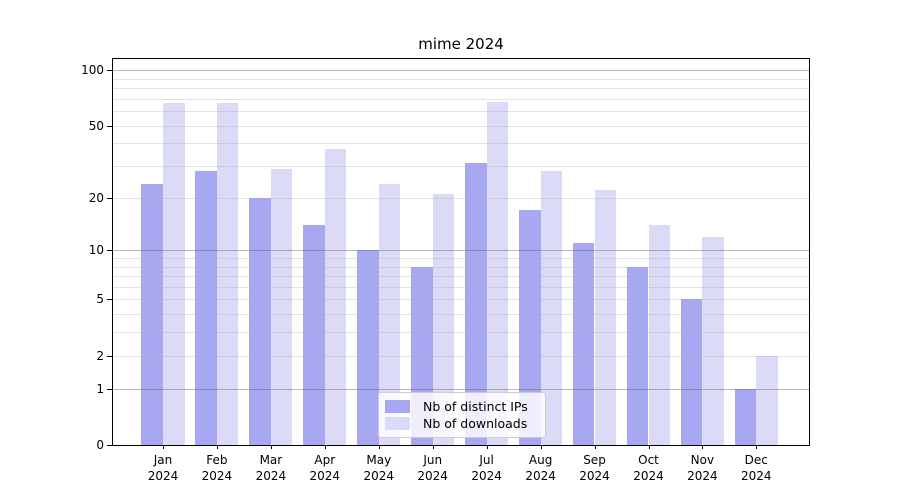 Image resolution: width=900 pixels, height=500 pixels. Describe the element at coordinates (487, 447) in the screenshot. I see `x-tick-mark-jul` at that location.